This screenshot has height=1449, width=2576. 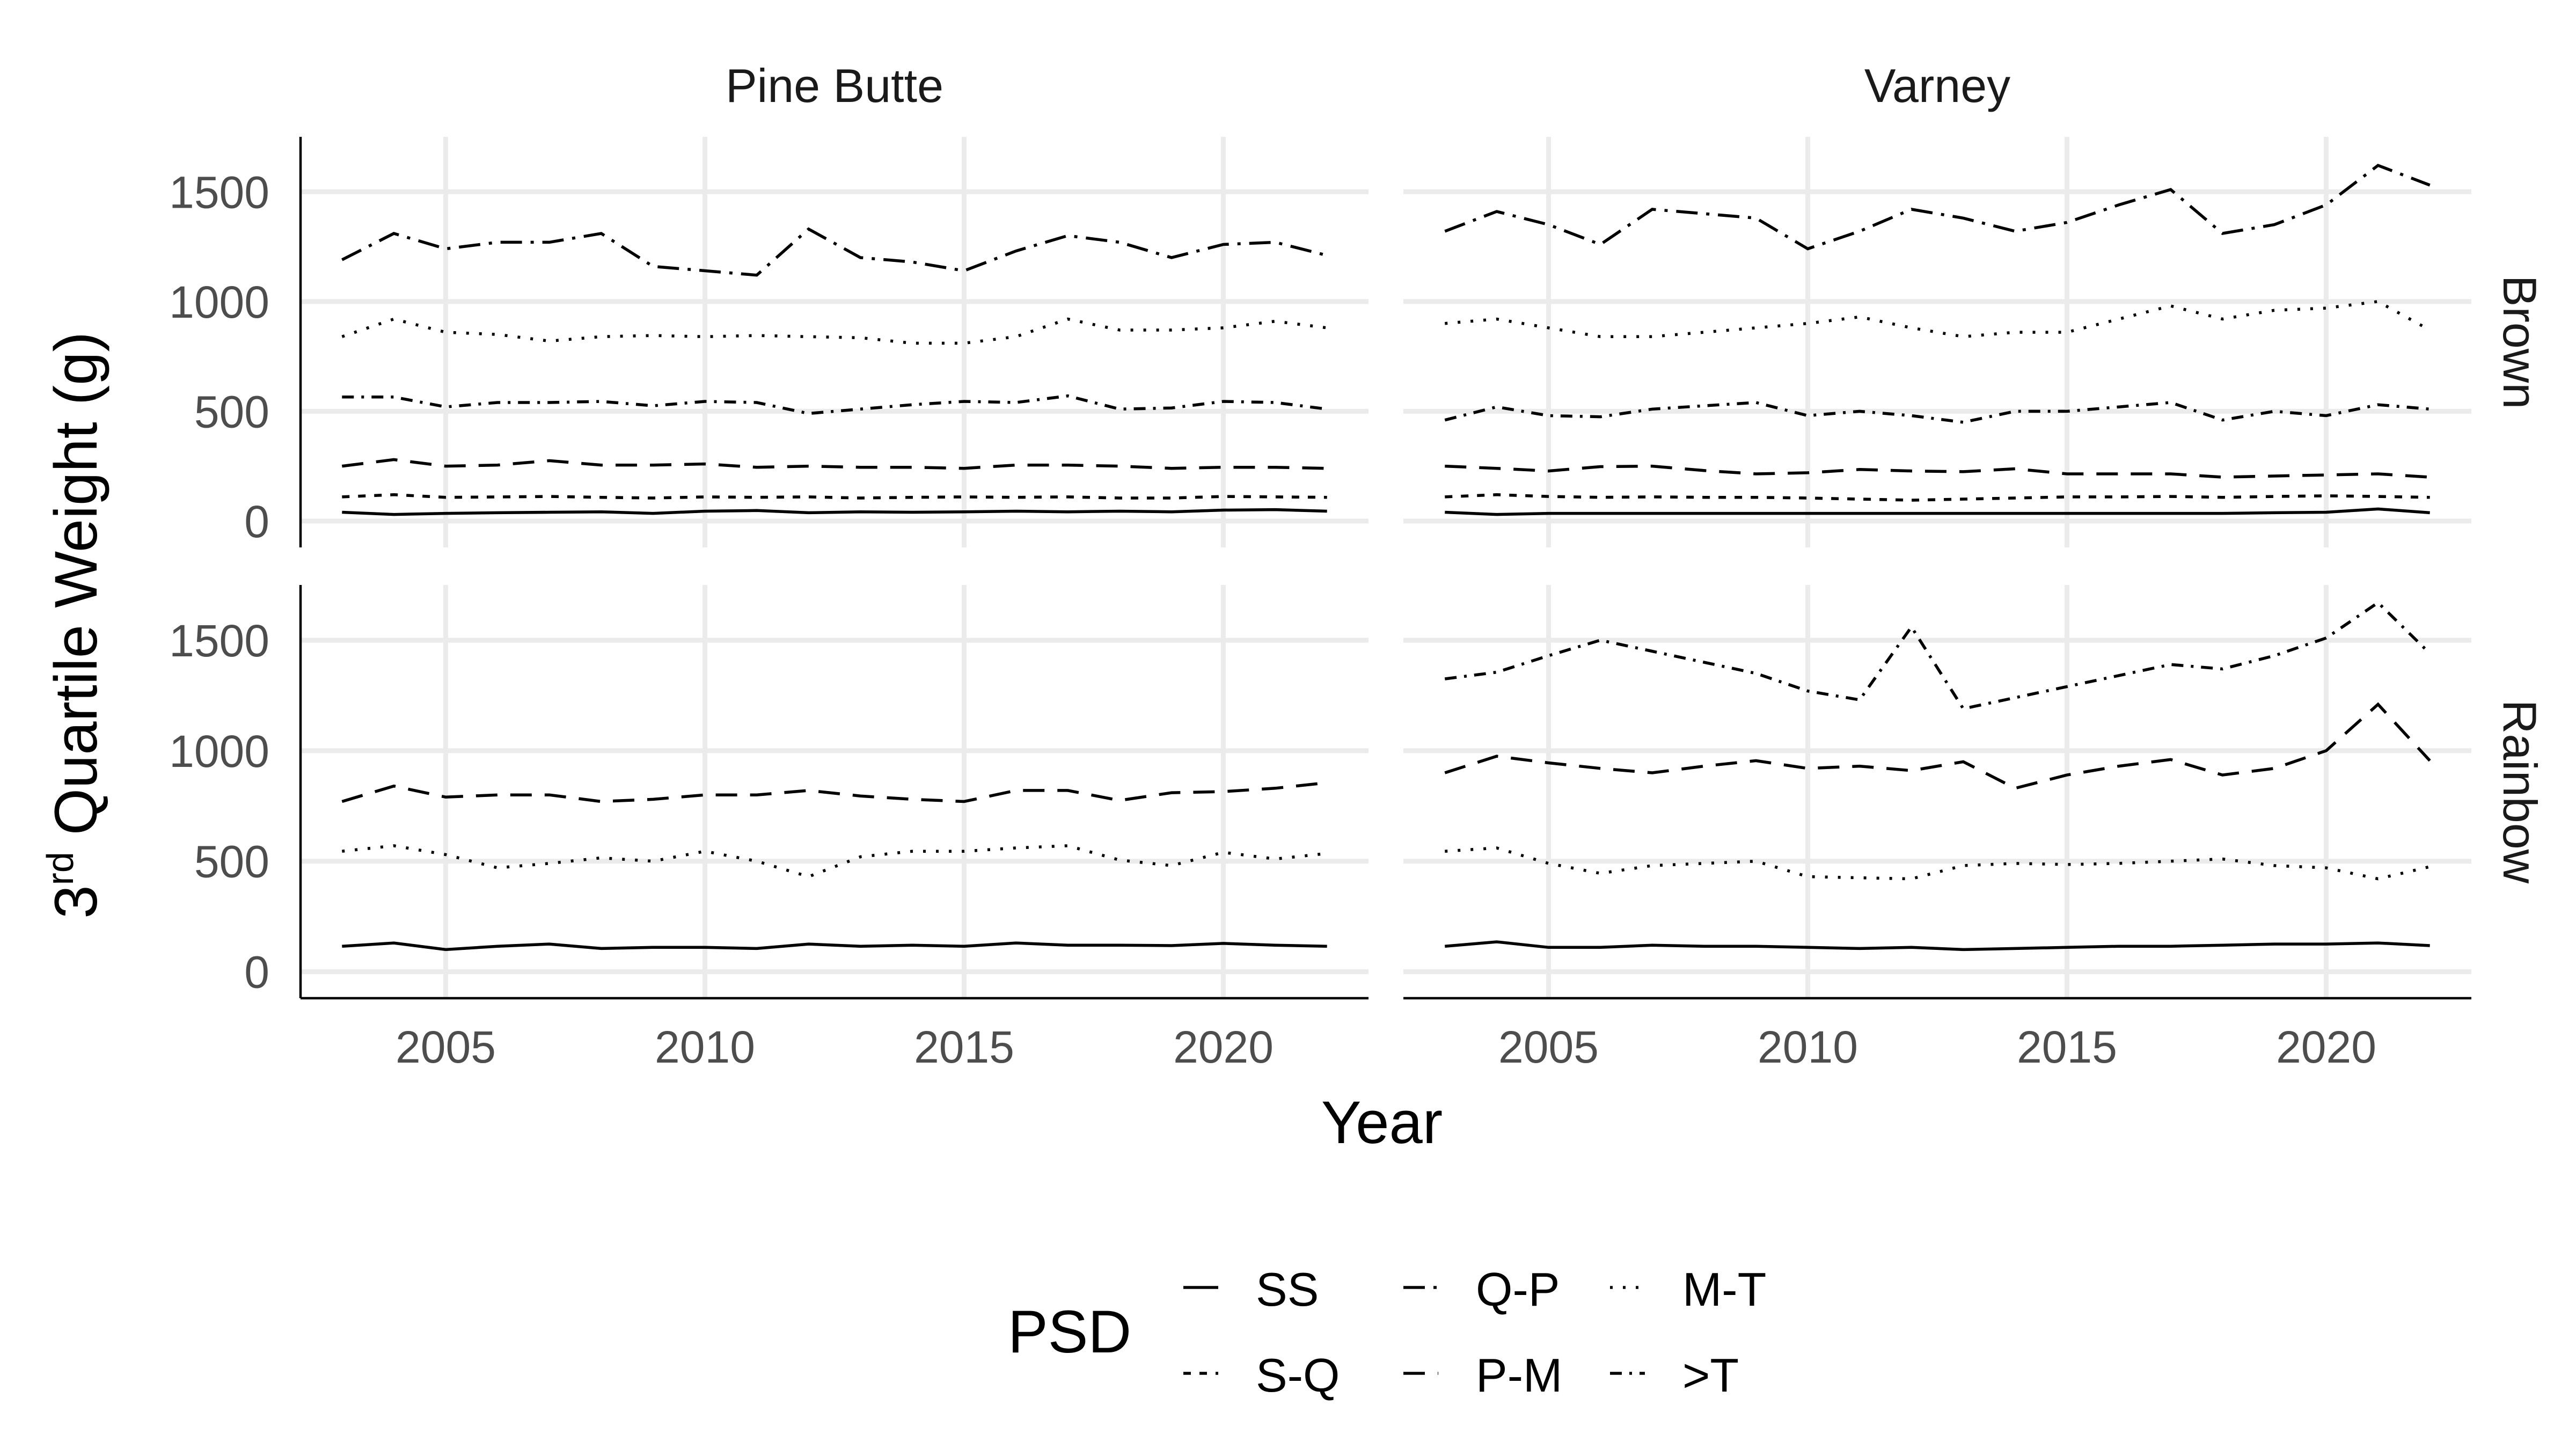 What do you see at coordinates (1710, 1375) in the screenshot?
I see `legend-label: >T` at bounding box center [1710, 1375].